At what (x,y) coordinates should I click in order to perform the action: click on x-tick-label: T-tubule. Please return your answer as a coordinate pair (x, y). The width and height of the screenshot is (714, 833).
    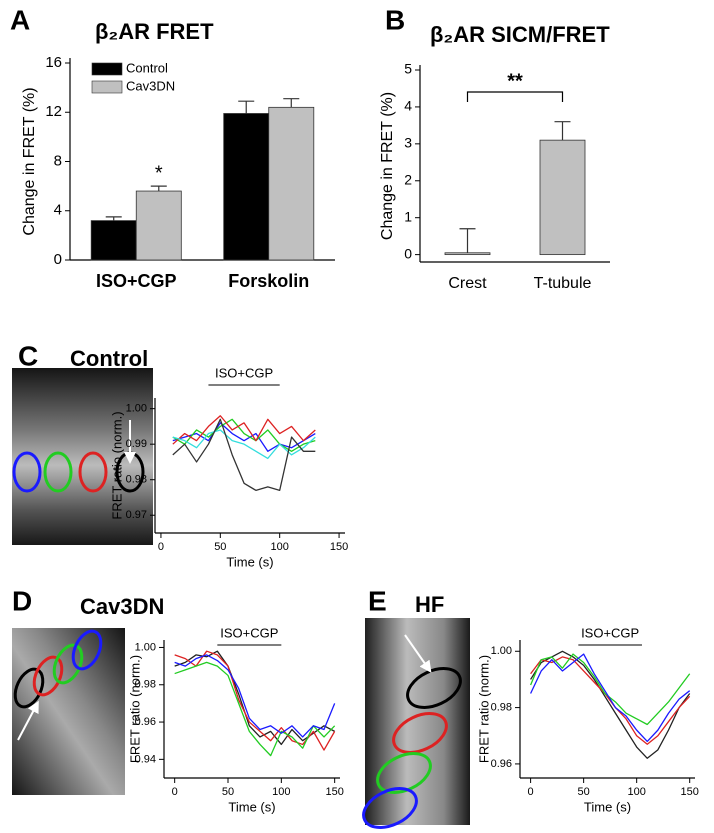
    Looking at the image, I should click on (563, 283).